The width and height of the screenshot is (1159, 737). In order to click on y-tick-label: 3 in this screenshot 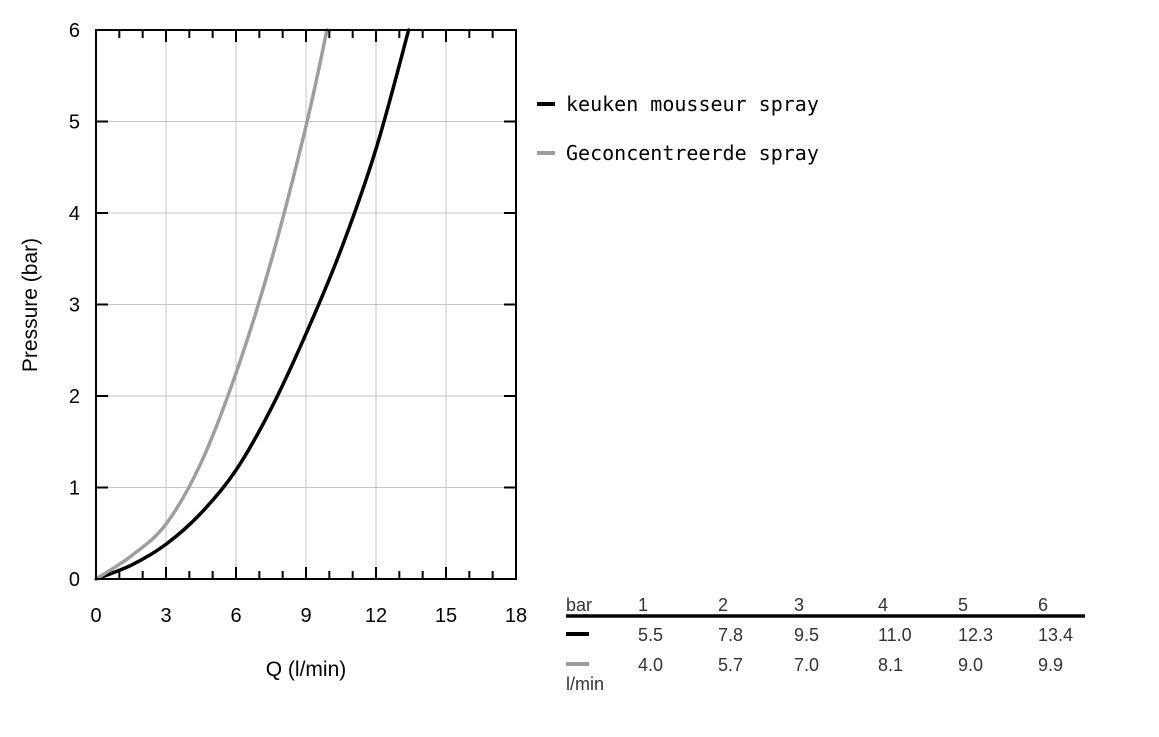, I will do `click(74, 306)`.